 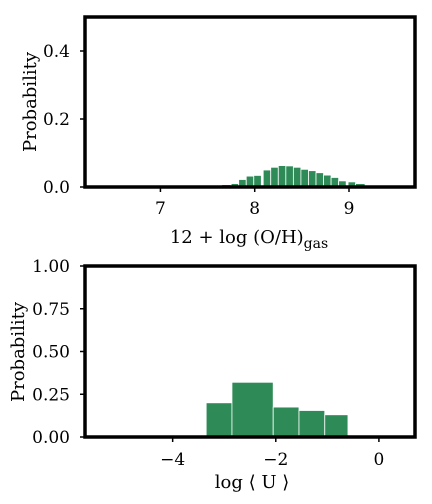 I want to click on bottom-xlabel: log ⟨ U ⟩, so click(x=252, y=482).